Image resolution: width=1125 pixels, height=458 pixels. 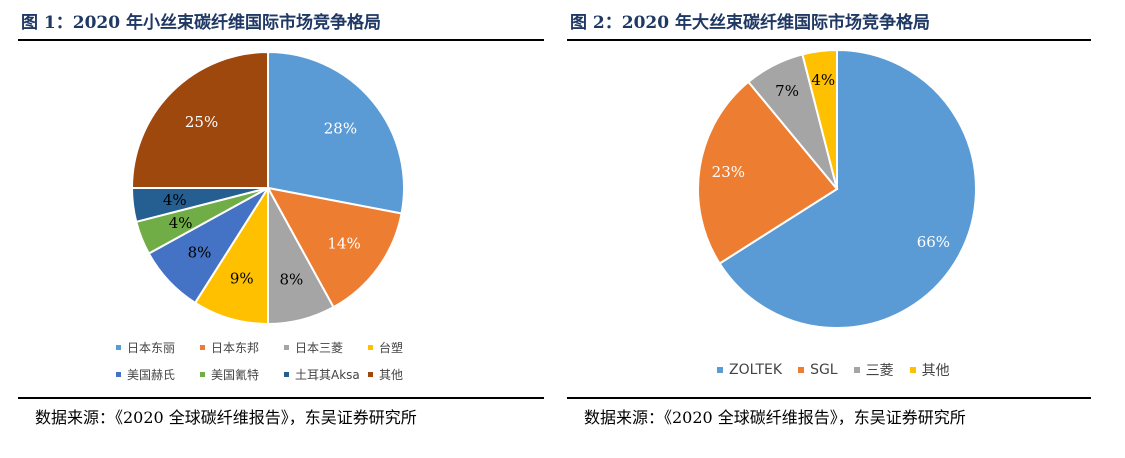 What do you see at coordinates (933, 242) in the screenshot?
I see `pie-slice-label-1: 66%` at bounding box center [933, 242].